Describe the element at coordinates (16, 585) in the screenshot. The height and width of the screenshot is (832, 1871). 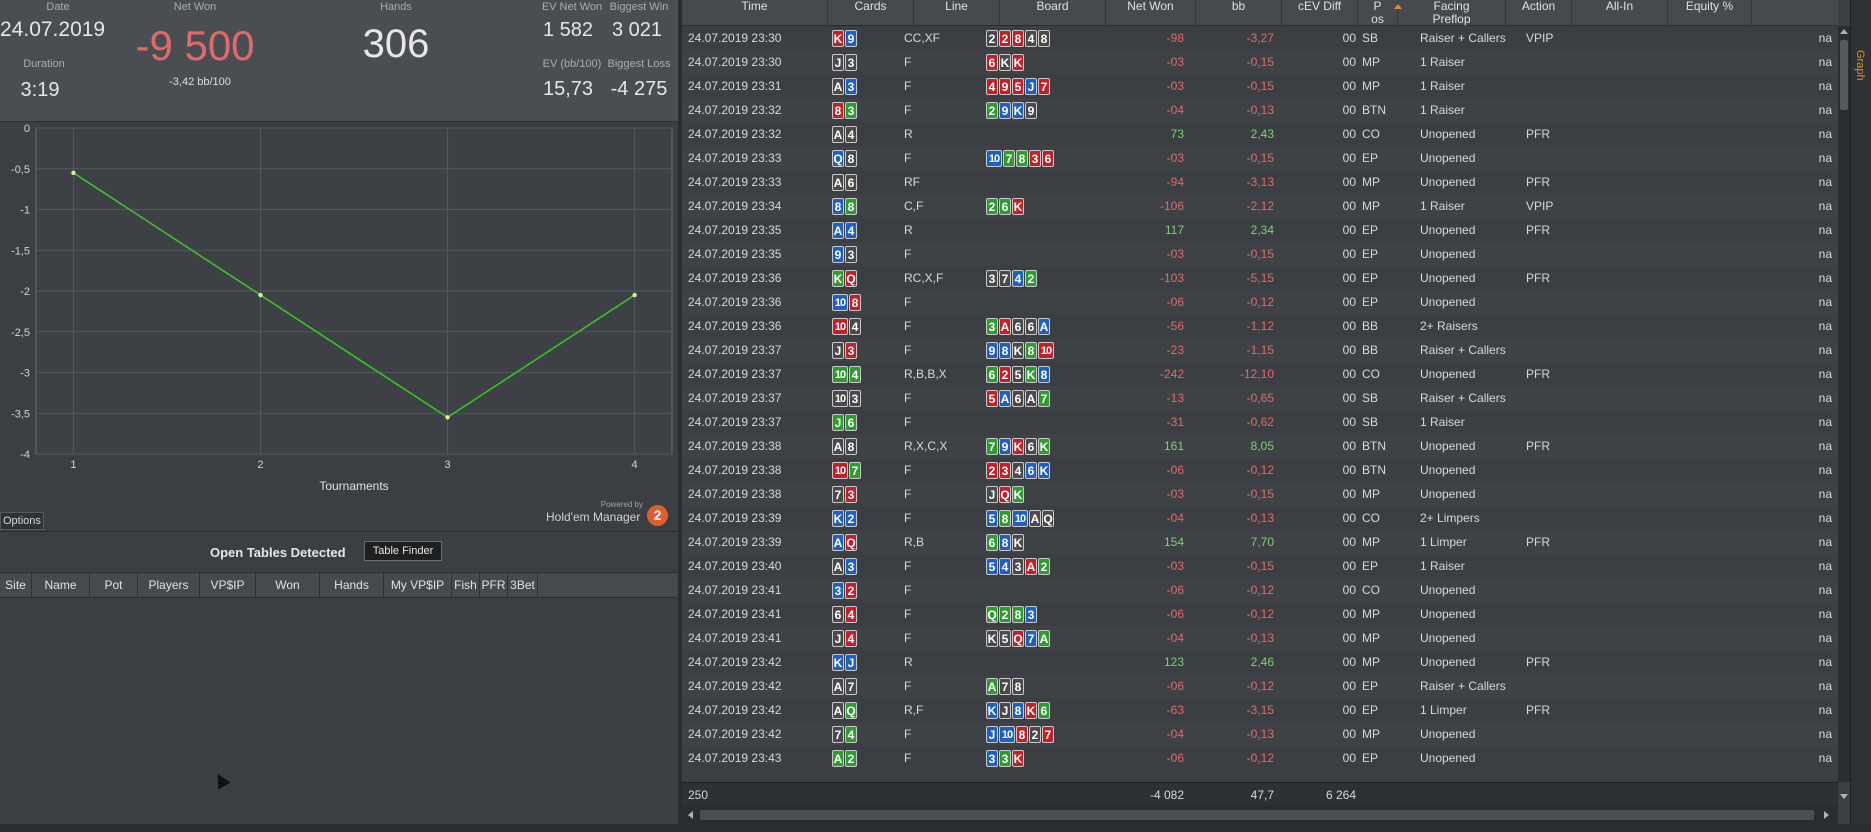
I see `open-tables-column-0: Site` at that location.